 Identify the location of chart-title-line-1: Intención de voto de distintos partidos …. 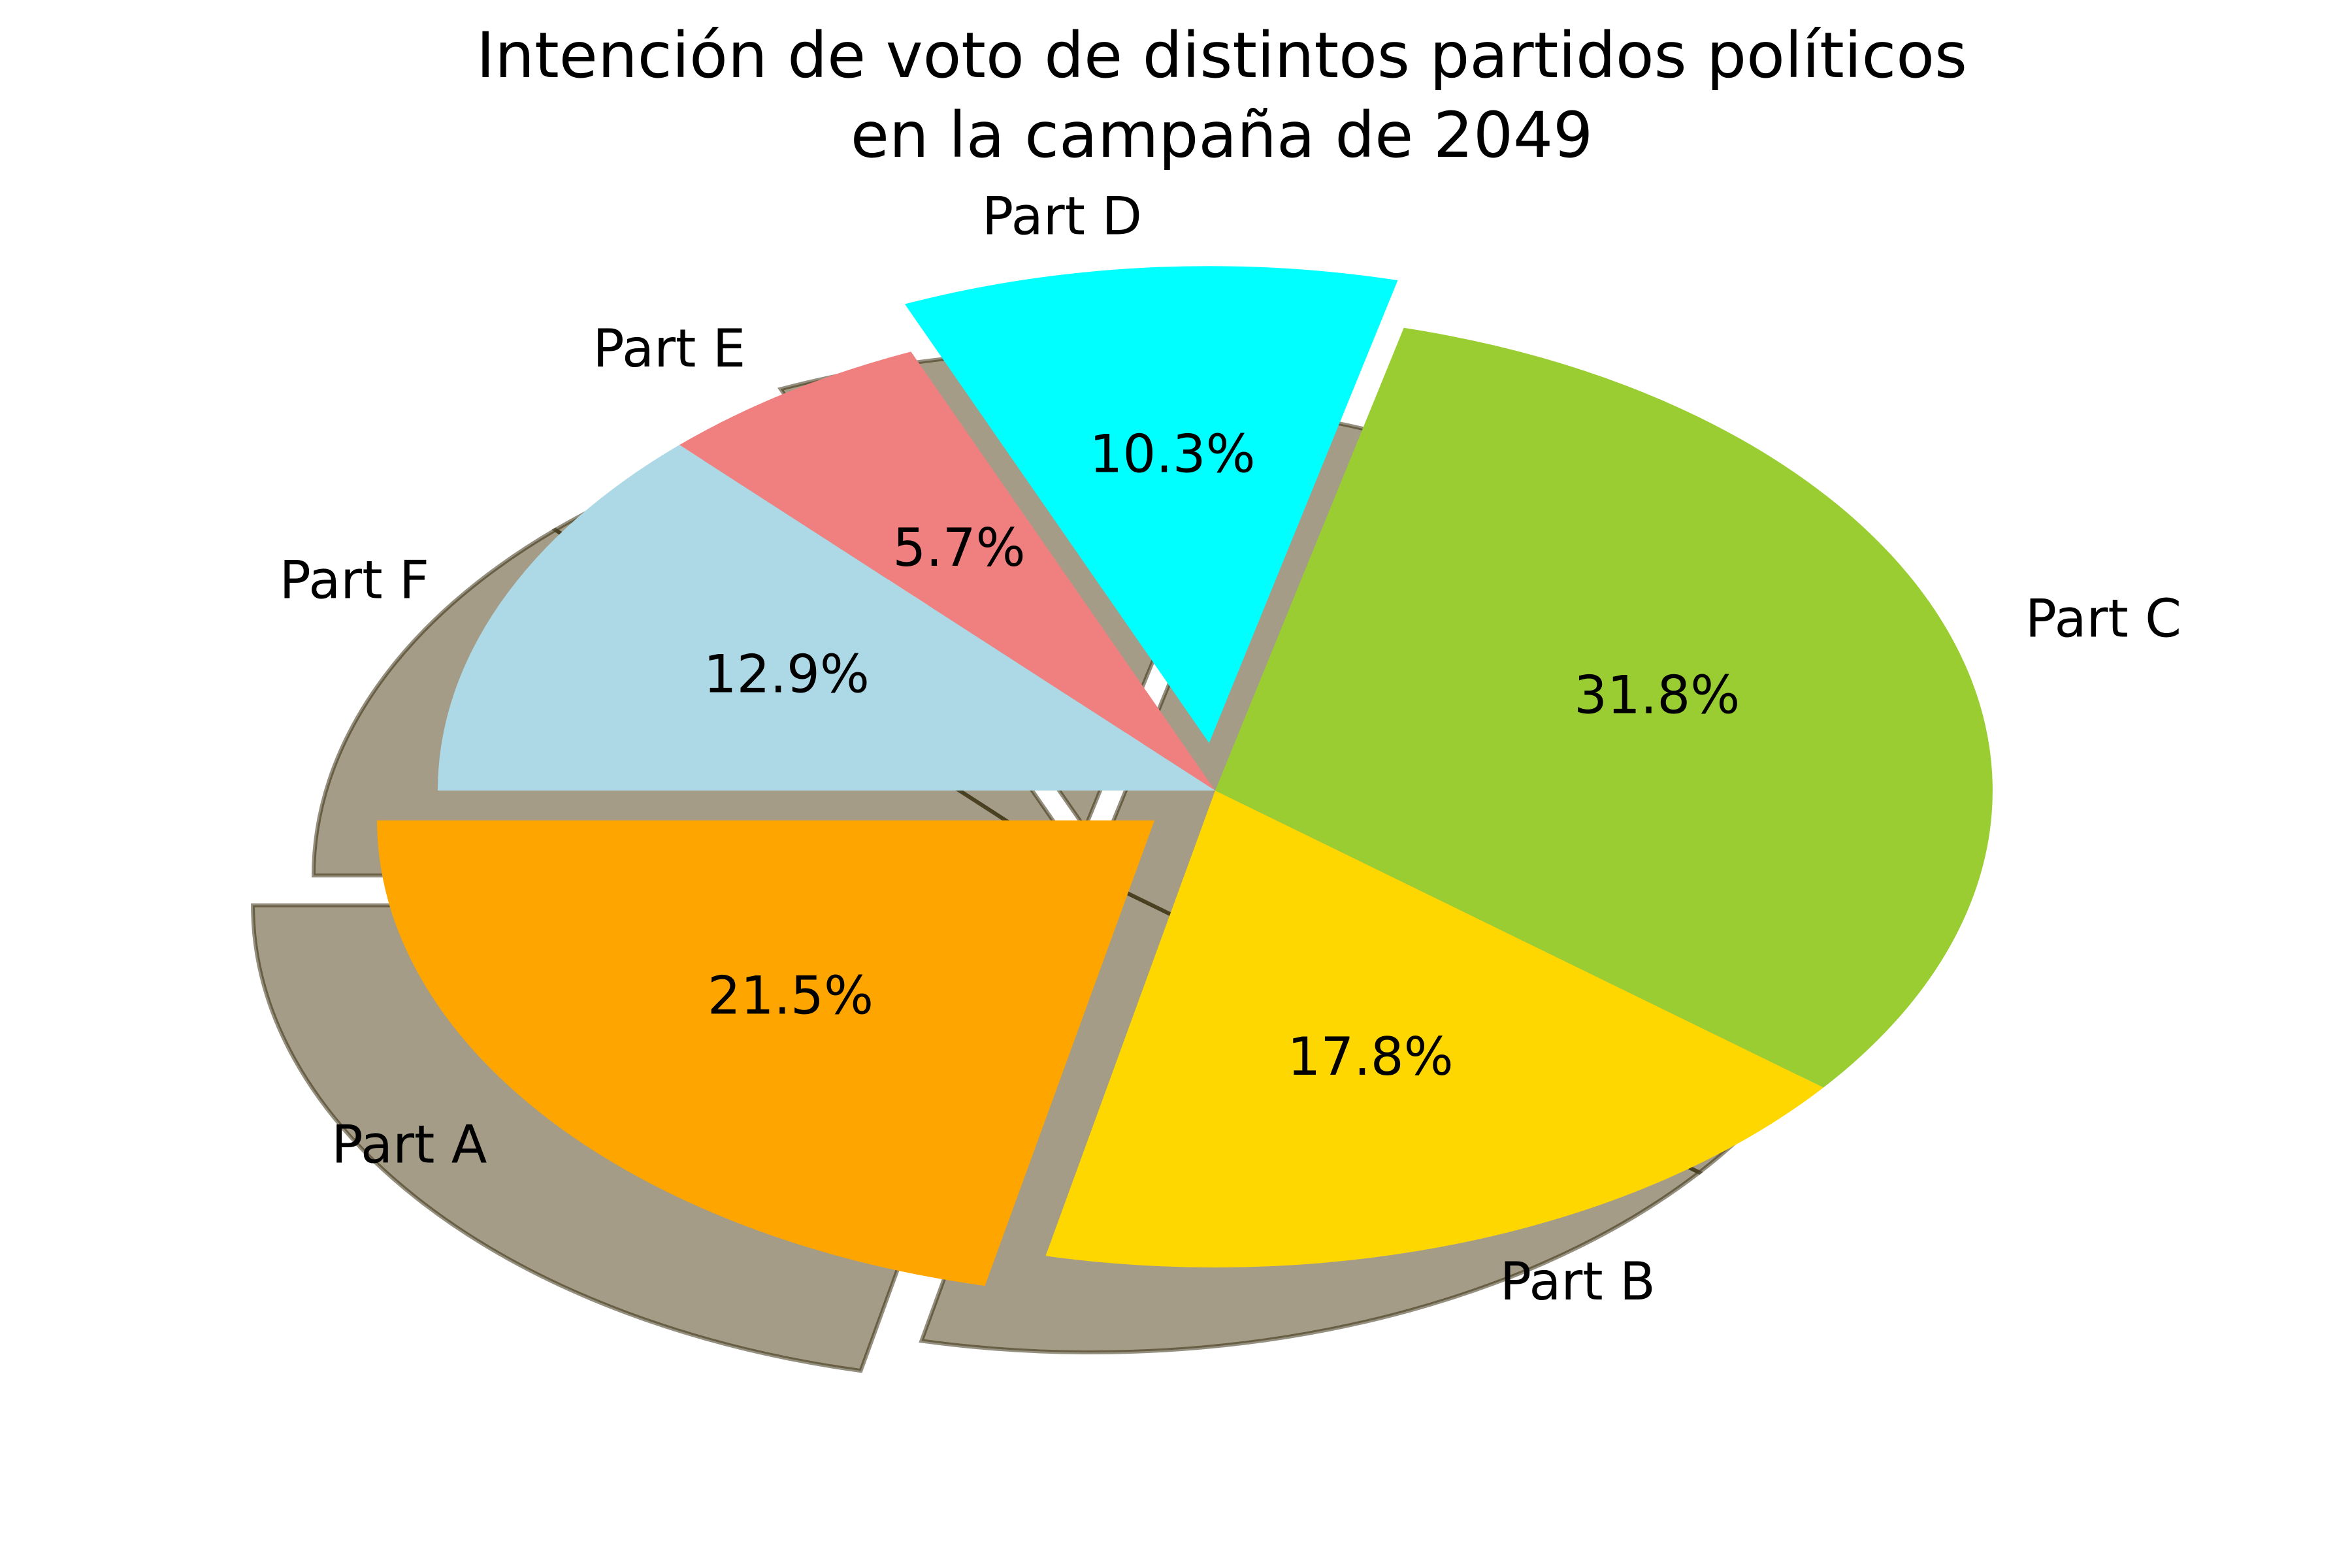
(1221, 55).